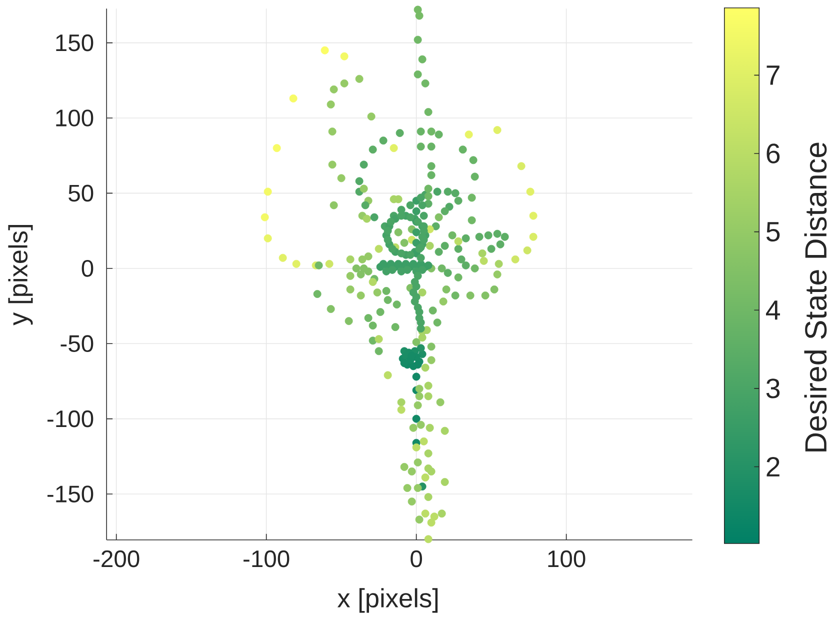 The image size is (830, 619). I want to click on color-bar-label: 5, so click(773, 232).